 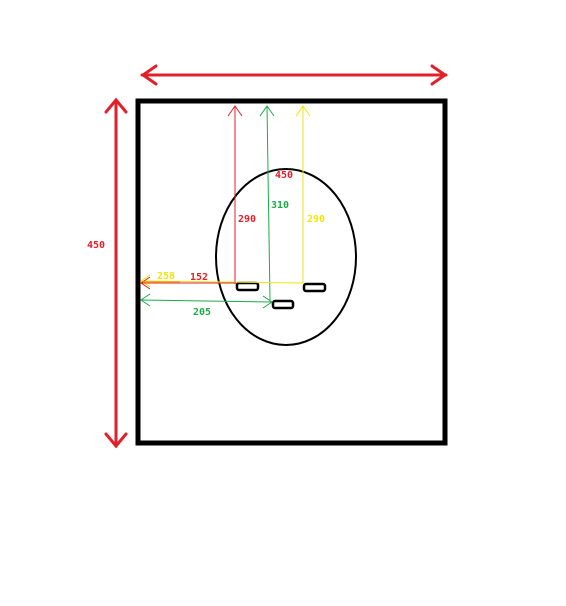 I want to click on red-horizontal-arrow, so click(x=188, y=283).